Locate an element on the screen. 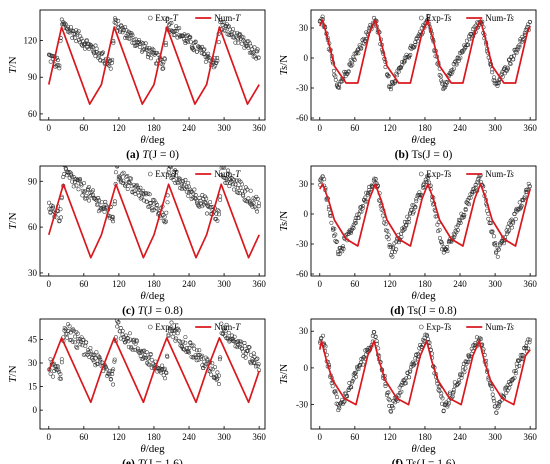 The height and width of the screenshot is (464, 550). y-axis-title: T/N is located at coordinates (13, 373).